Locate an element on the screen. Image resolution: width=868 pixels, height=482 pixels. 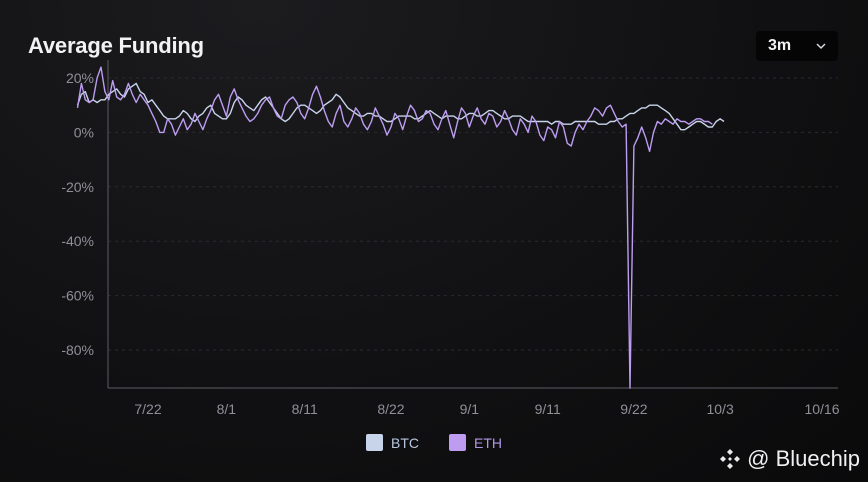
x-tick-label: 9/11 is located at coordinates (548, 409).